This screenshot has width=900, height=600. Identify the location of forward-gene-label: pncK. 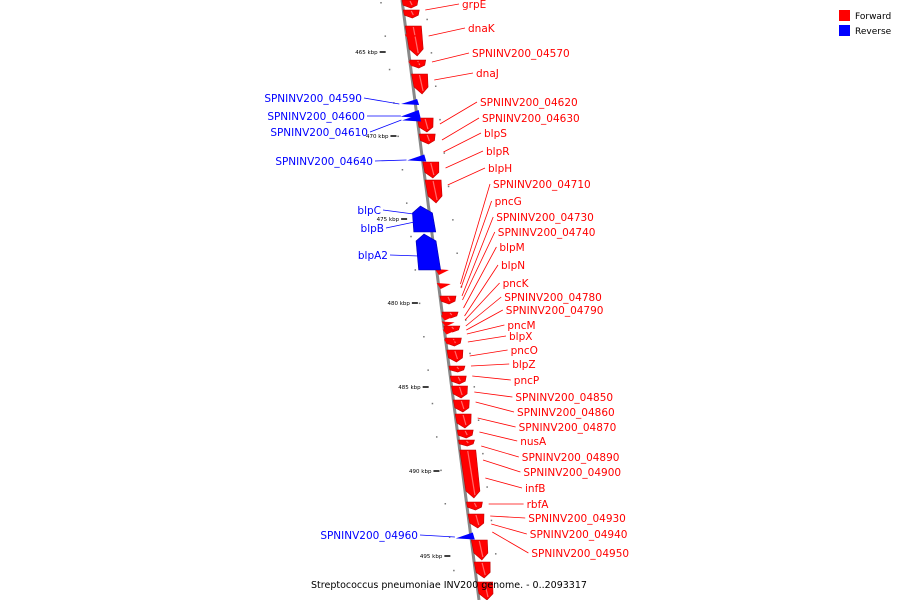
(516, 284).